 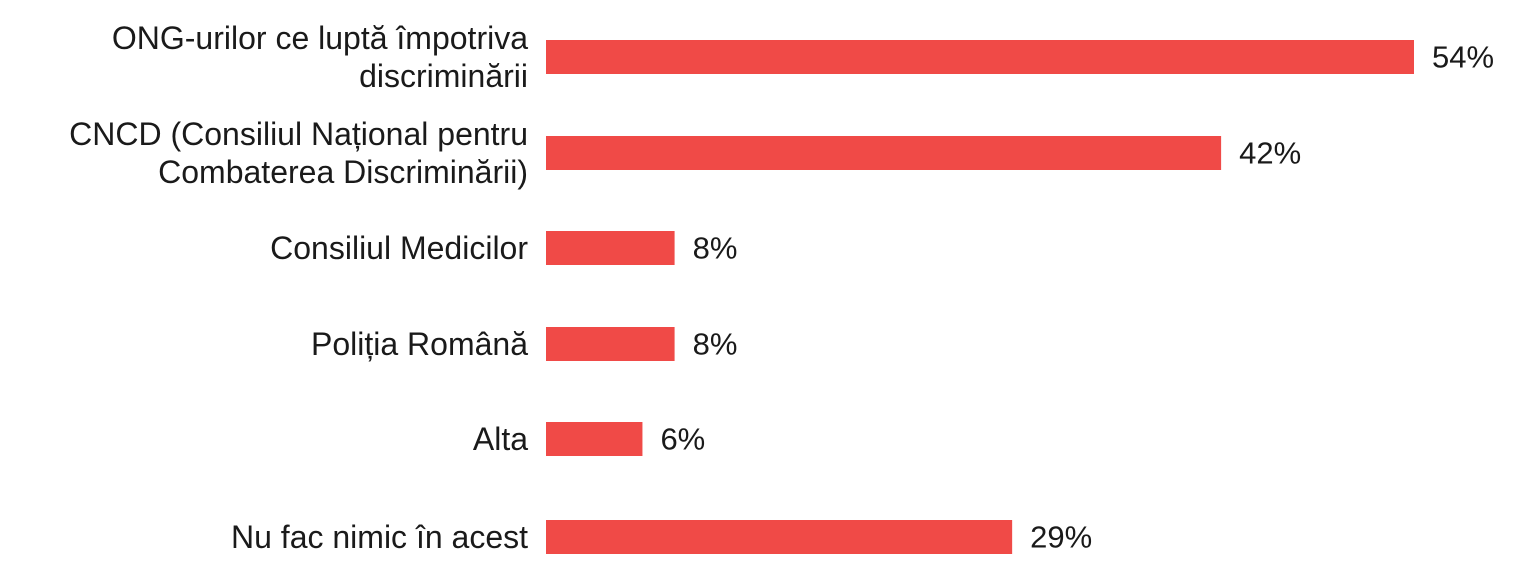 I want to click on category-label-6: Nu fac nimic în acest, so click(x=379, y=537).